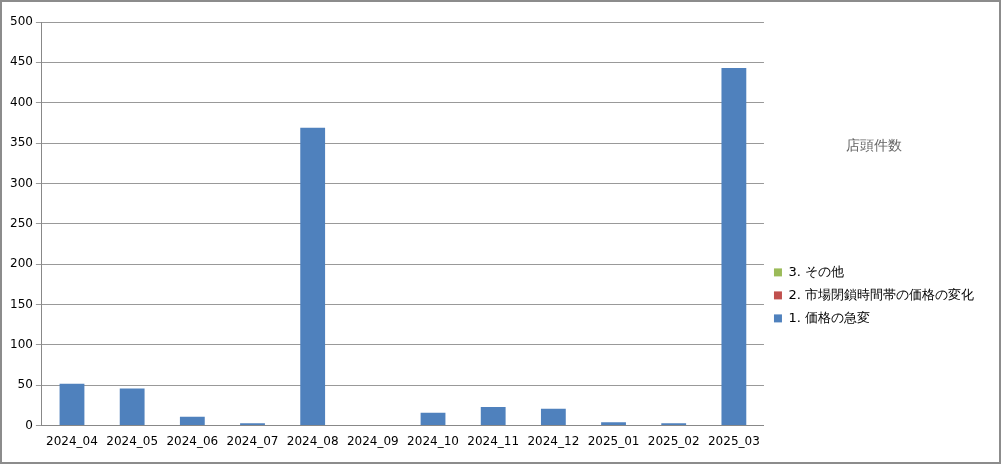  Describe the element at coordinates (493, 440) in the screenshot. I see `x-tick-label: 2024_11` at that location.